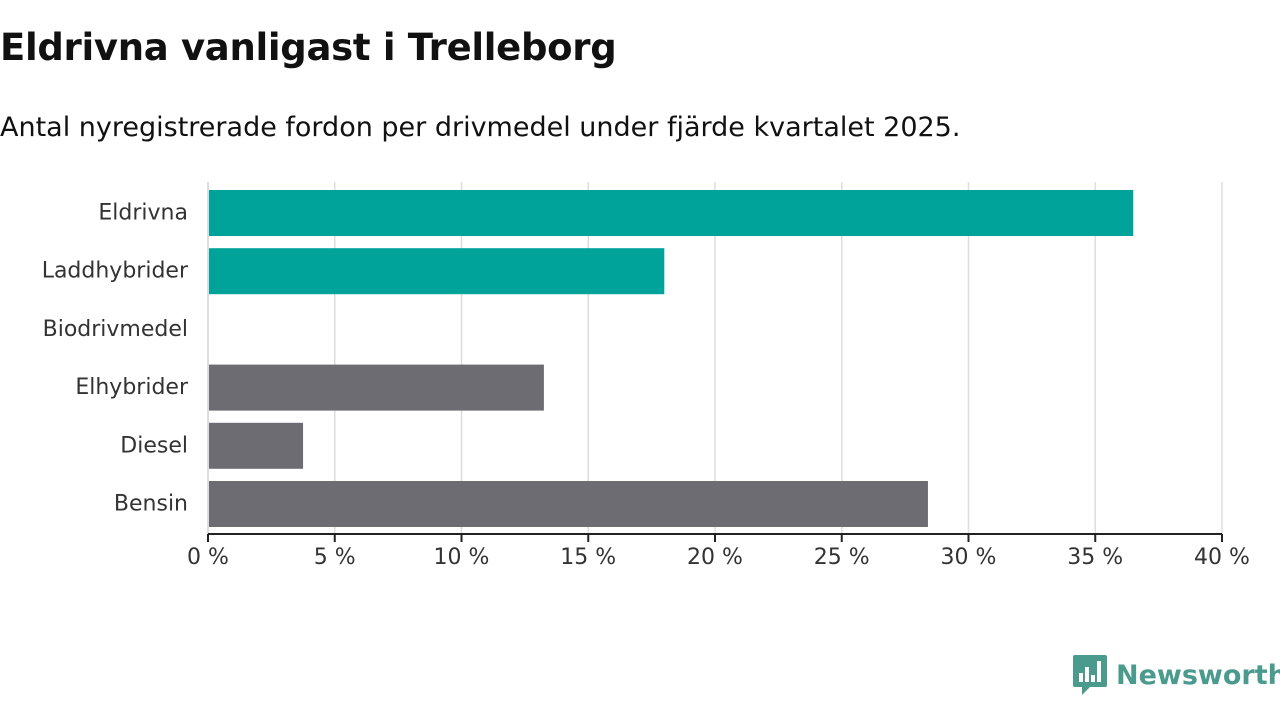 Image resolution: width=1280 pixels, height=720 pixels. I want to click on brand-name: Newsworthy, so click(1198, 675).